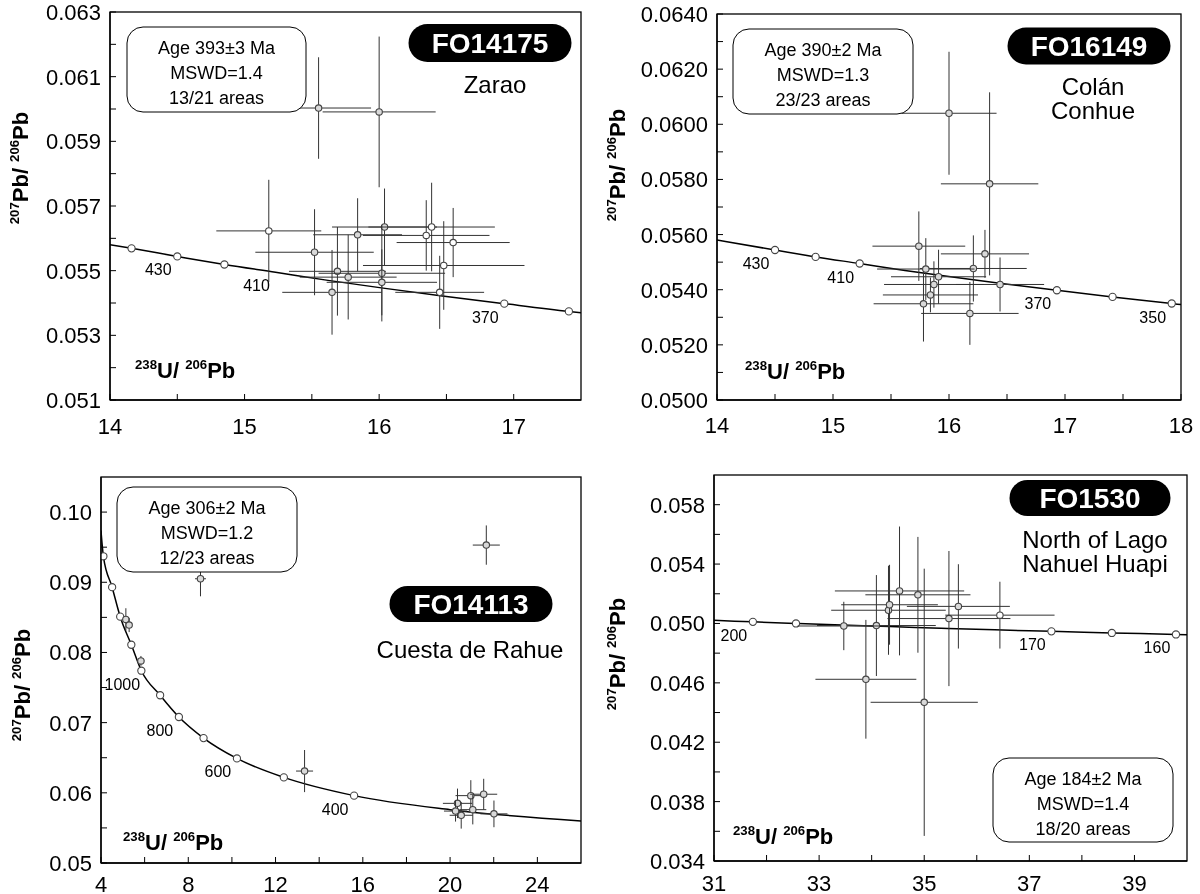 The height and width of the screenshot is (894, 1200). I want to click on x-tick-label: 4, so click(101, 883).